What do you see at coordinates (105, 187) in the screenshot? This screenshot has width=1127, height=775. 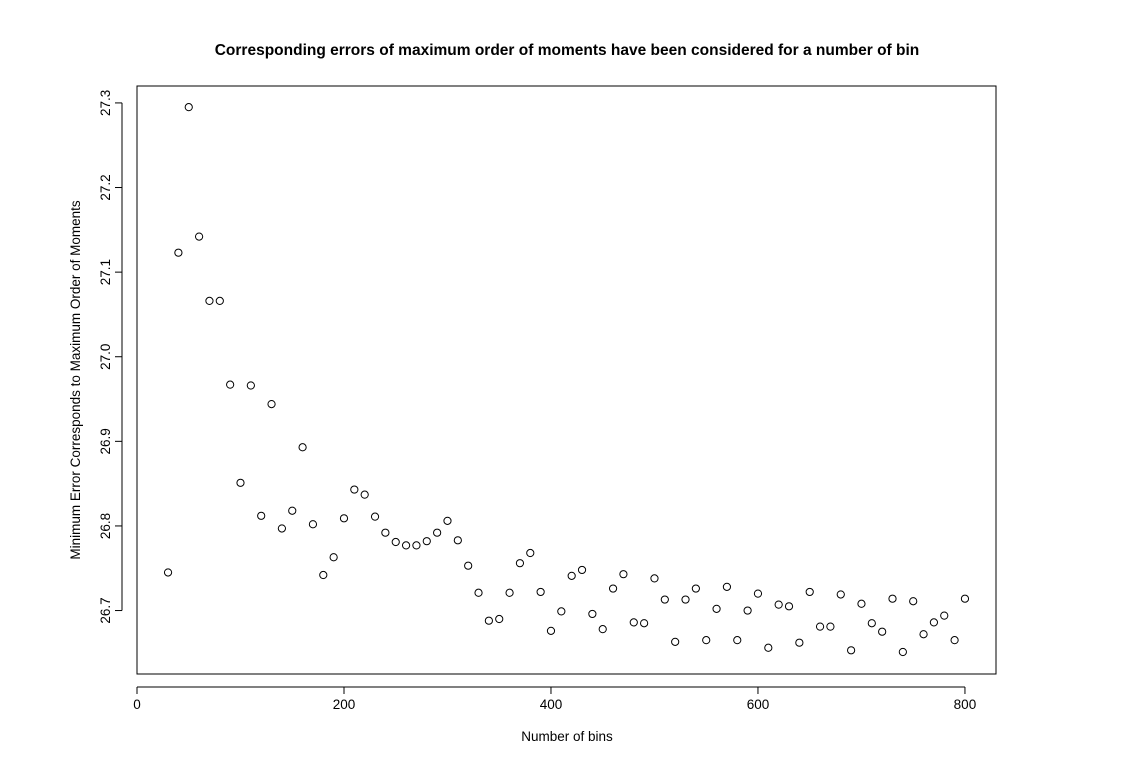 I see `y-tick-label: 27.2` at bounding box center [105, 187].